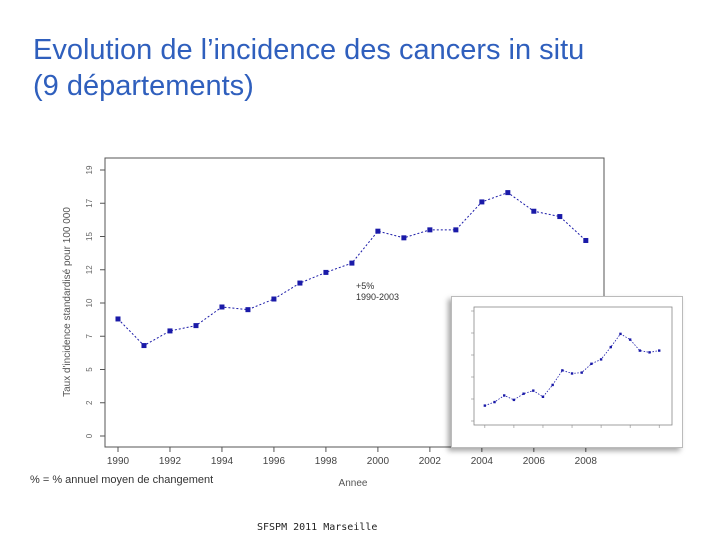  Describe the element at coordinates (118, 461) in the screenshot. I see `x-tick-label: 1990` at that location.